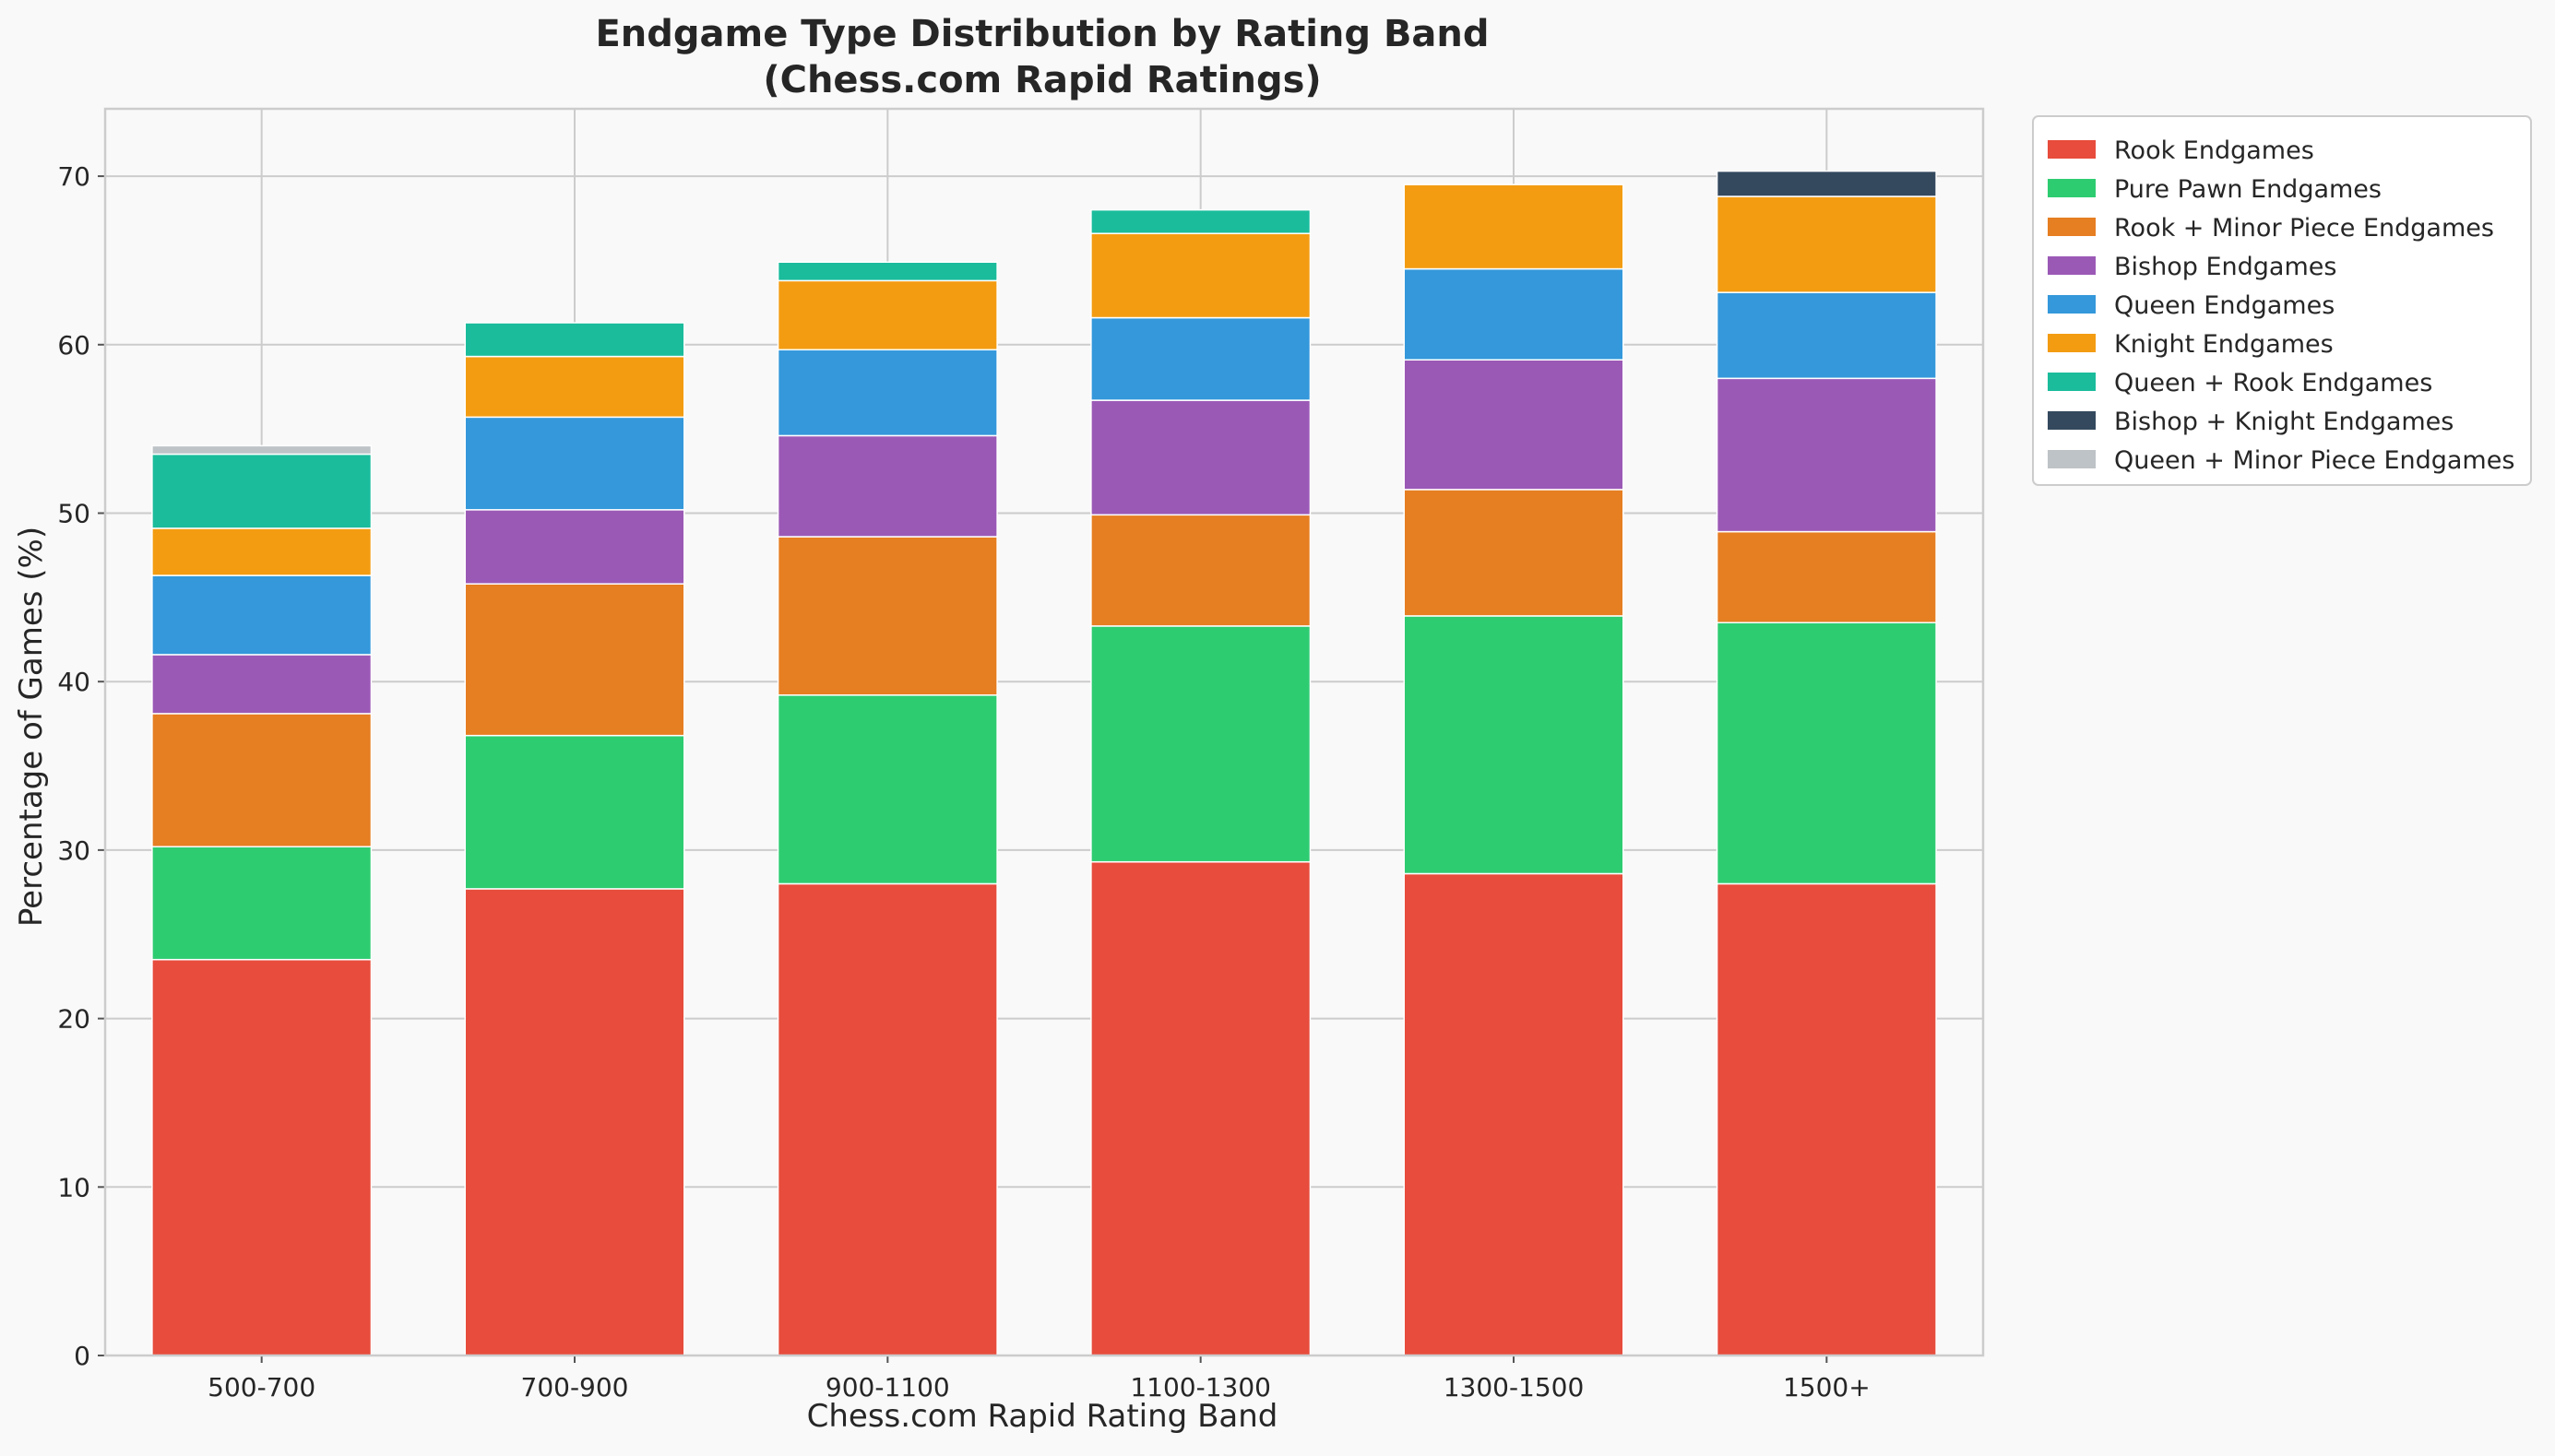 The width and height of the screenshot is (2555, 1456). What do you see at coordinates (74, 513) in the screenshot?
I see `y-tick-label: 50` at bounding box center [74, 513].